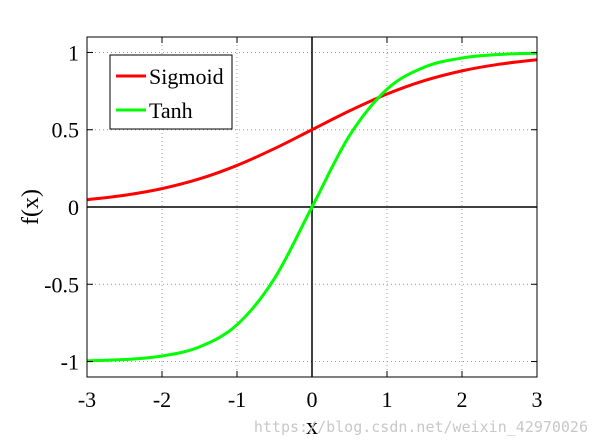  What do you see at coordinates (387, 399) in the screenshot?
I see `x-tick-label: 1` at bounding box center [387, 399].